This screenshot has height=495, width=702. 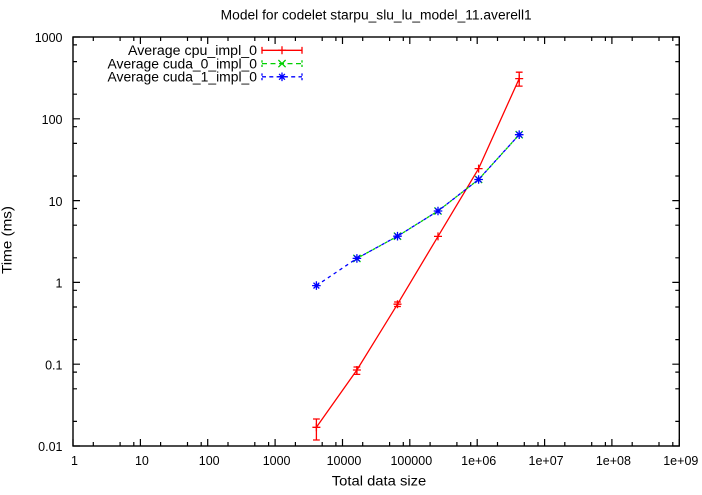 I want to click on svg-text: Average cuda_0_impl_0, so click(x=183, y=63).